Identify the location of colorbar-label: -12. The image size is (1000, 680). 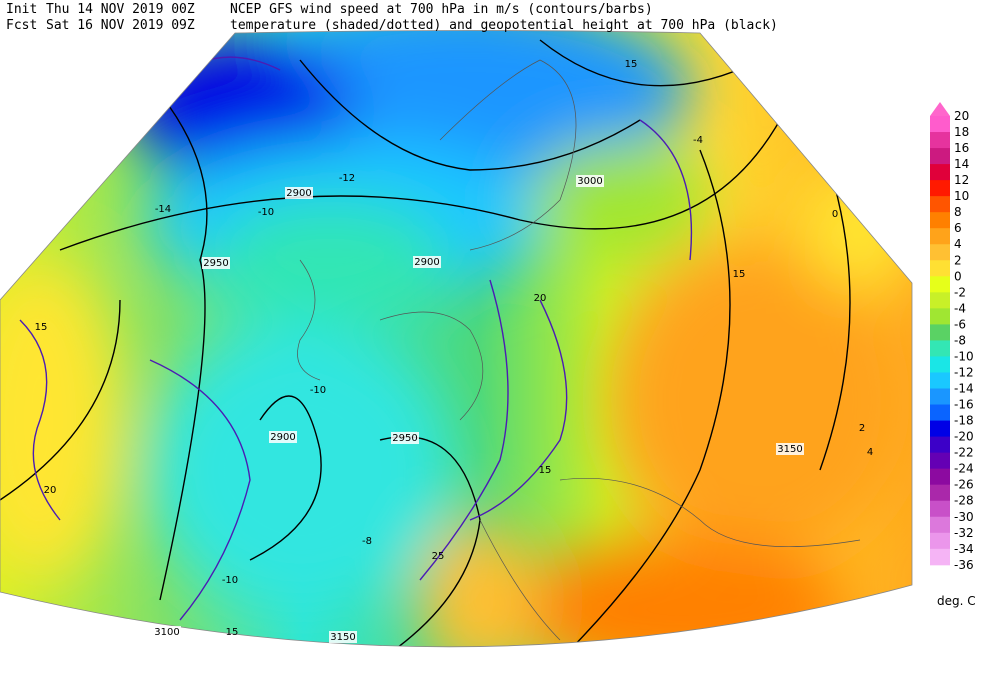
(964, 372).